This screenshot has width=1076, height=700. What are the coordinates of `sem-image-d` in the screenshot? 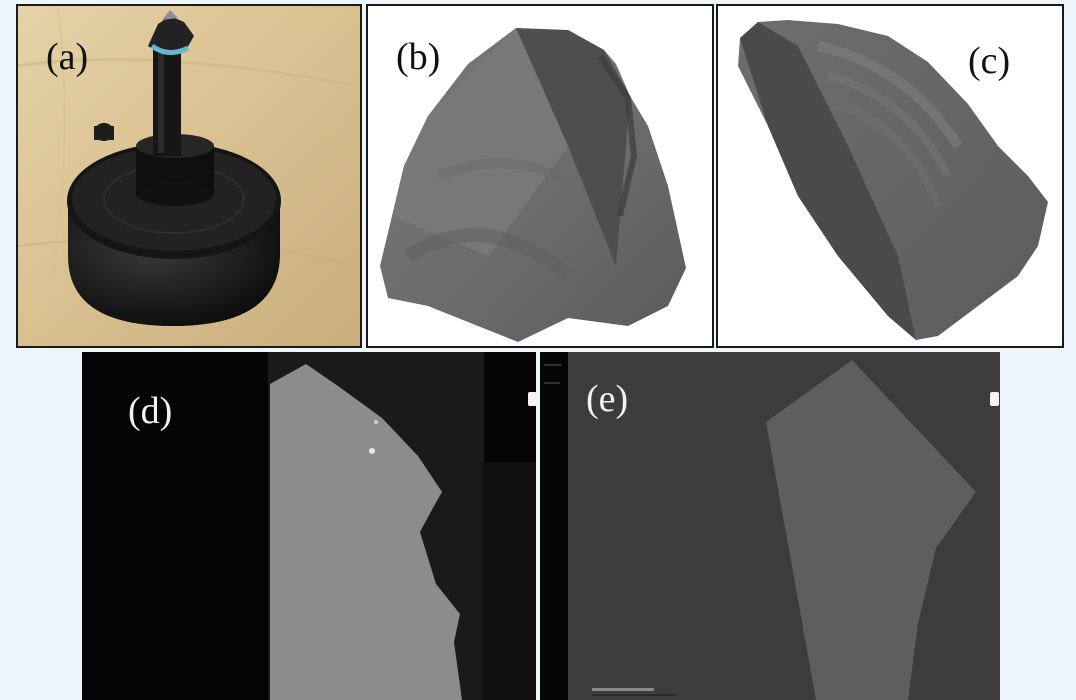 It's located at (402, 526).